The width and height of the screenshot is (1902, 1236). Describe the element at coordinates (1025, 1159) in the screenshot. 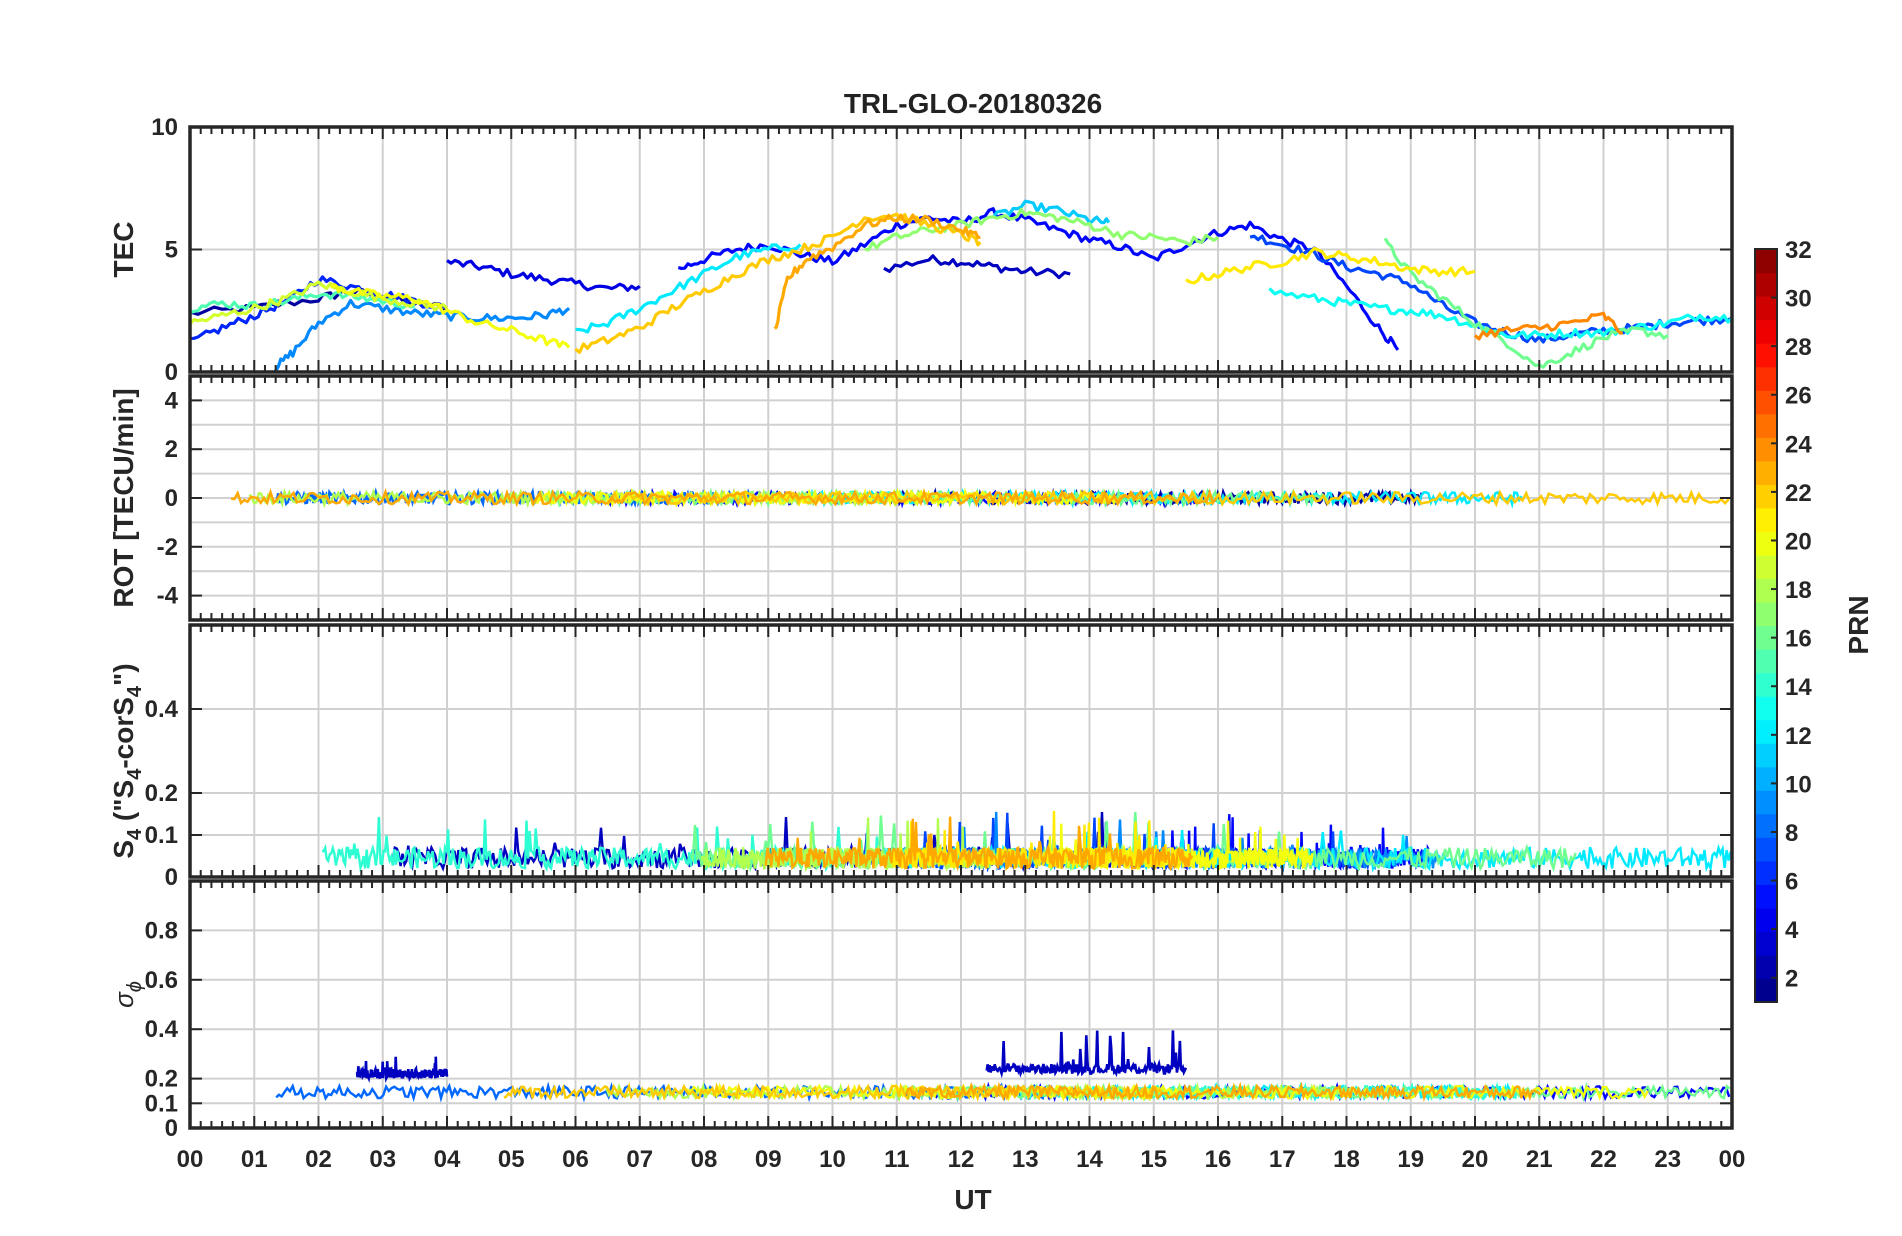

I see `x-tick-label: 13` at that location.